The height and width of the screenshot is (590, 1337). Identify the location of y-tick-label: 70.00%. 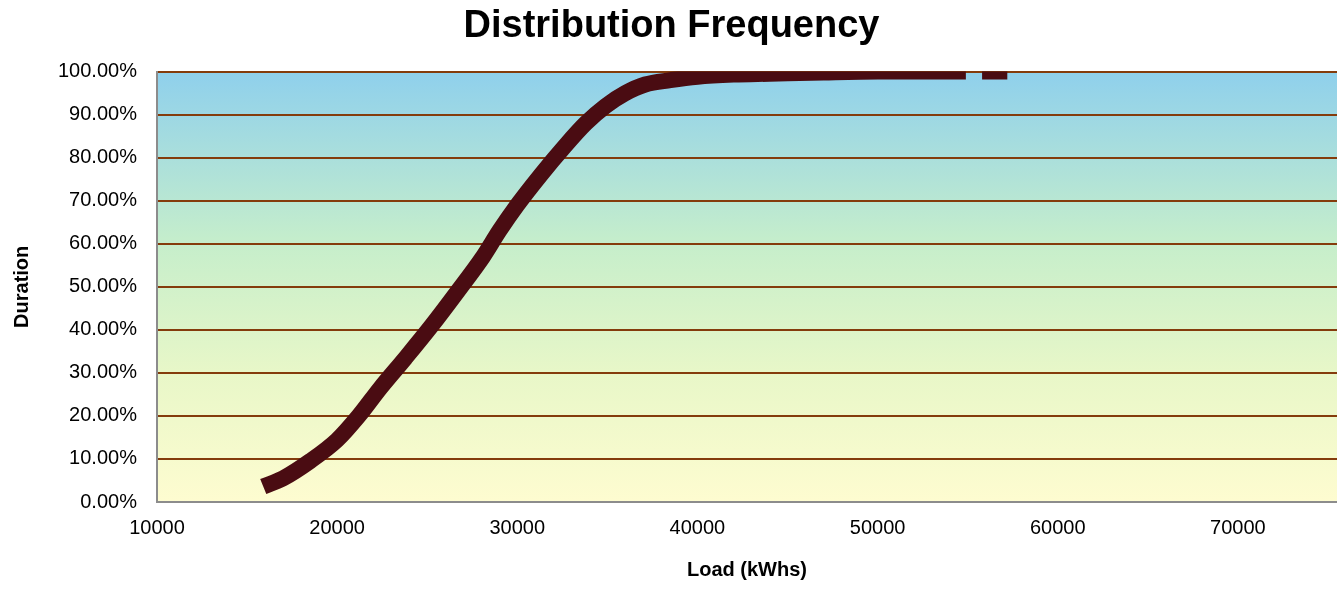
(103, 199).